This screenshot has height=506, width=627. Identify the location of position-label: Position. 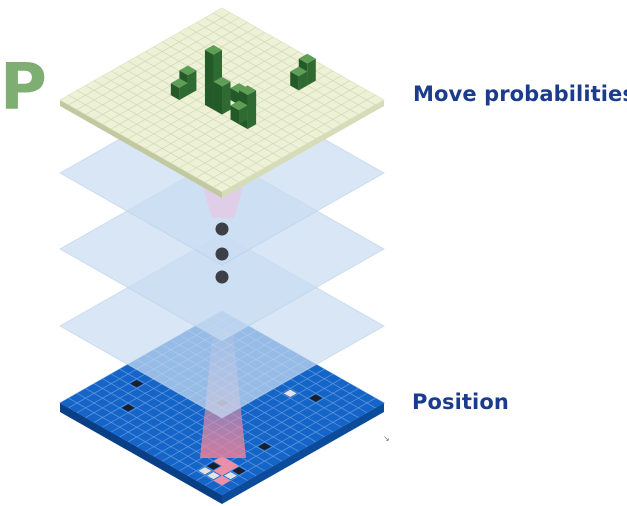
(460, 402).